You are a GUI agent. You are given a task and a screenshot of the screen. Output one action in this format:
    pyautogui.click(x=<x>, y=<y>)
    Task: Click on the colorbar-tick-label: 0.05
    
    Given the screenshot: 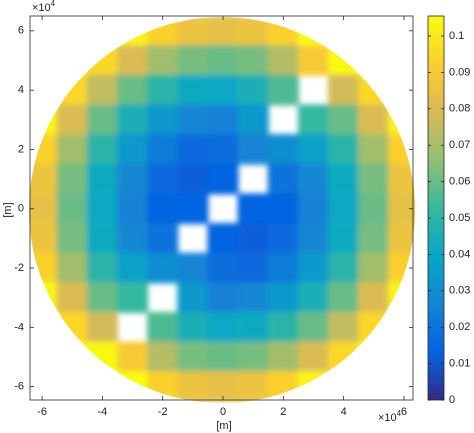 What is the action you would take?
    pyautogui.click(x=459, y=218)
    